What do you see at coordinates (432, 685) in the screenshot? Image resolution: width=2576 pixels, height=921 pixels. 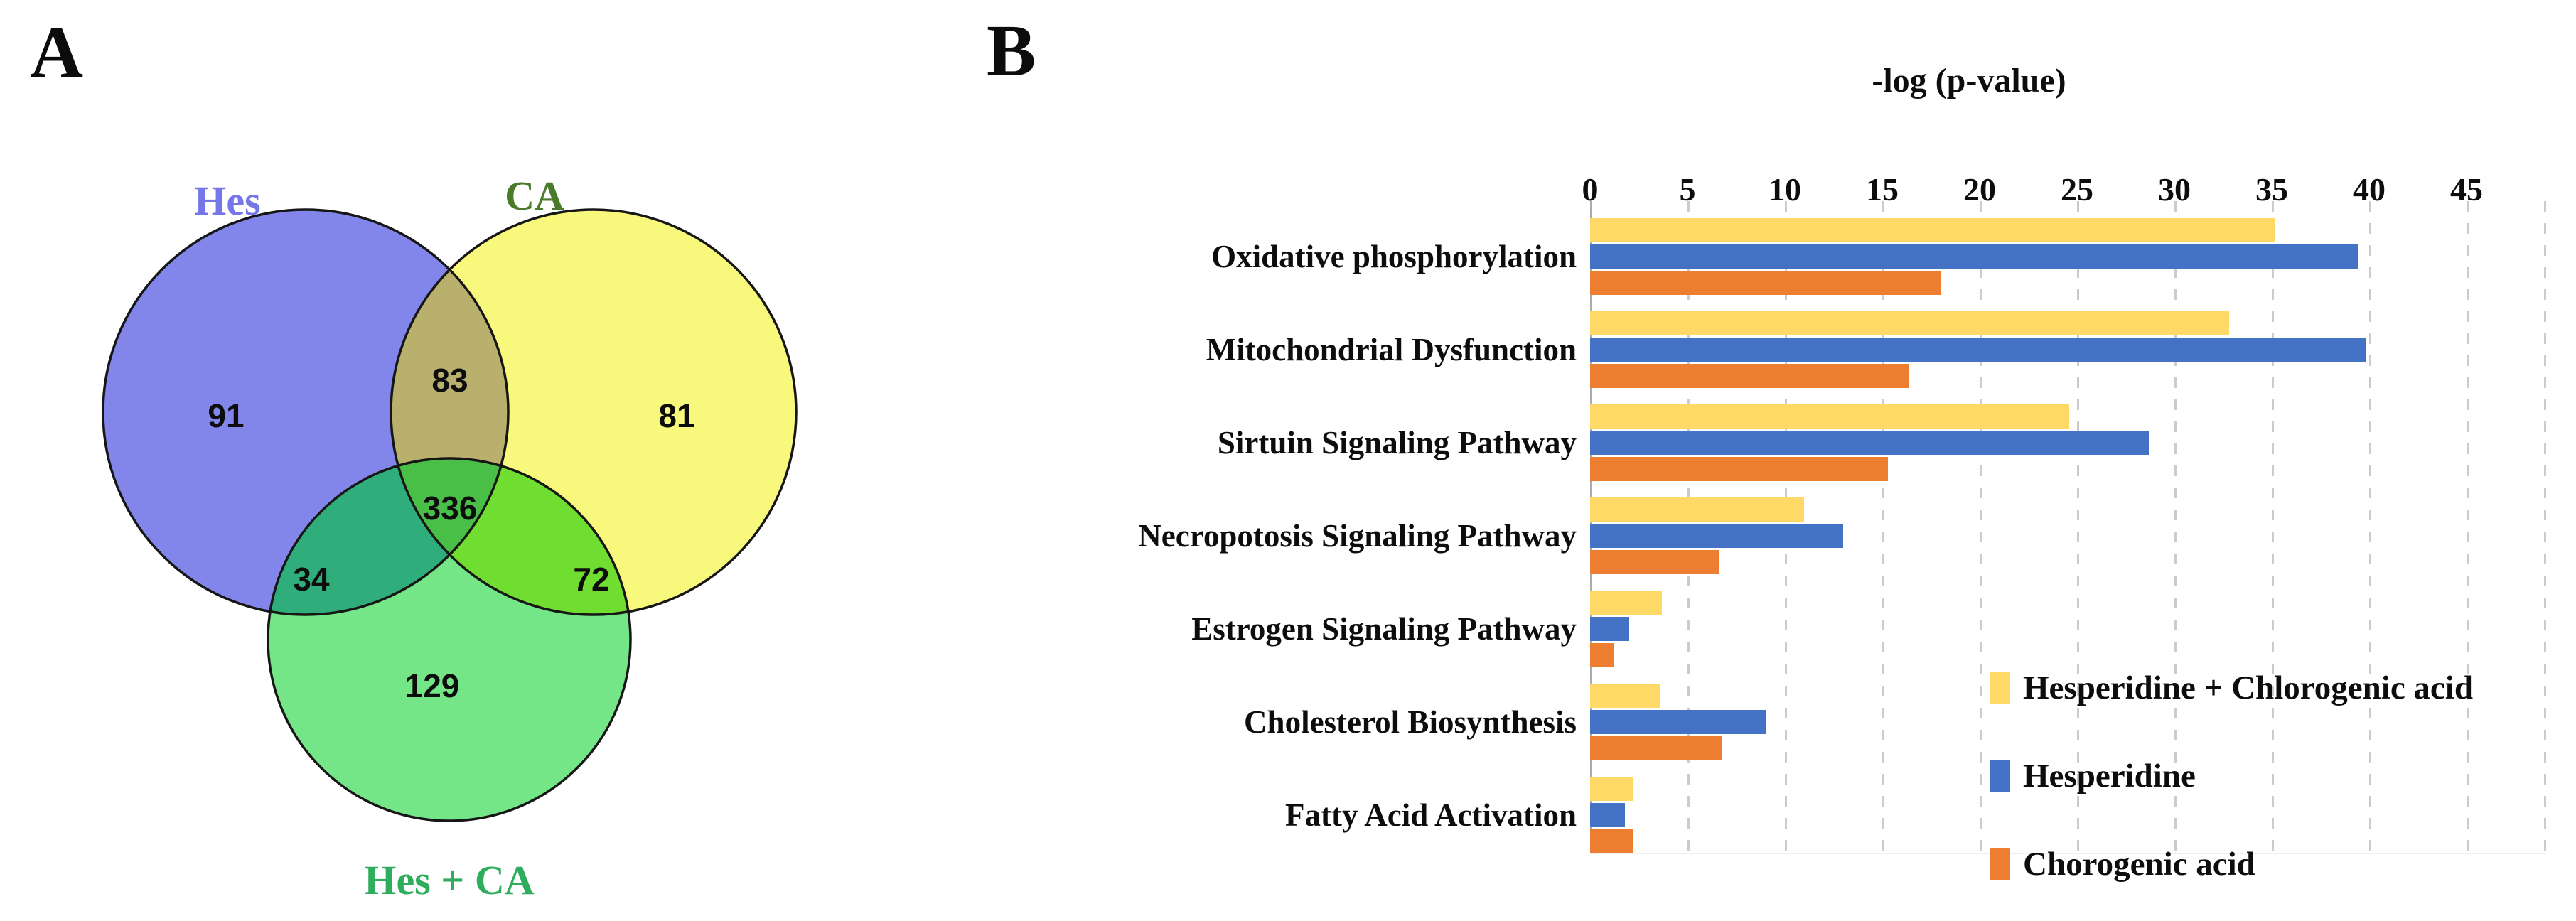 I see `venn-count-green-only: 129` at bounding box center [432, 685].